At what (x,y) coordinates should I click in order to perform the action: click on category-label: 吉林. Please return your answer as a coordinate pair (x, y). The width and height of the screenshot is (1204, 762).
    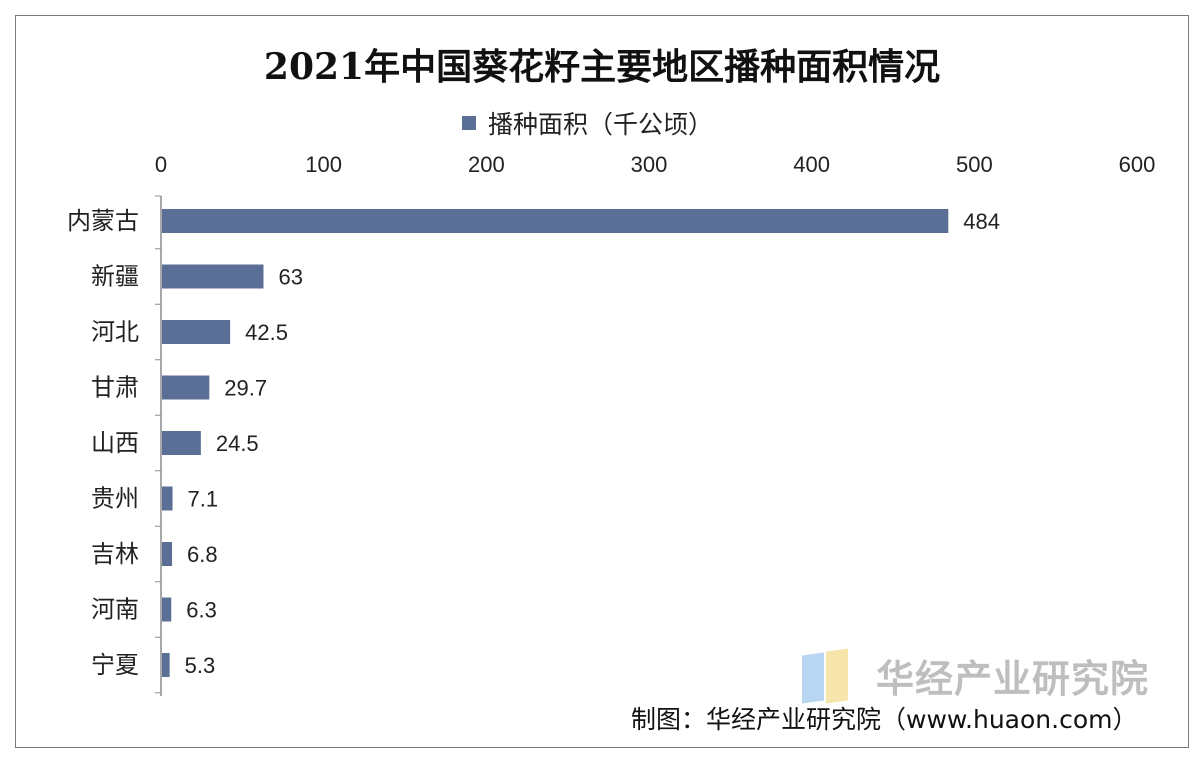
    Looking at the image, I should click on (115, 554).